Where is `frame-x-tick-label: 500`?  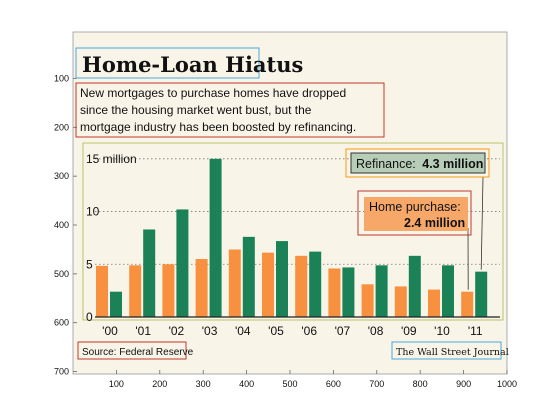 frame-x-tick-label: 500 is located at coordinates (289, 384).